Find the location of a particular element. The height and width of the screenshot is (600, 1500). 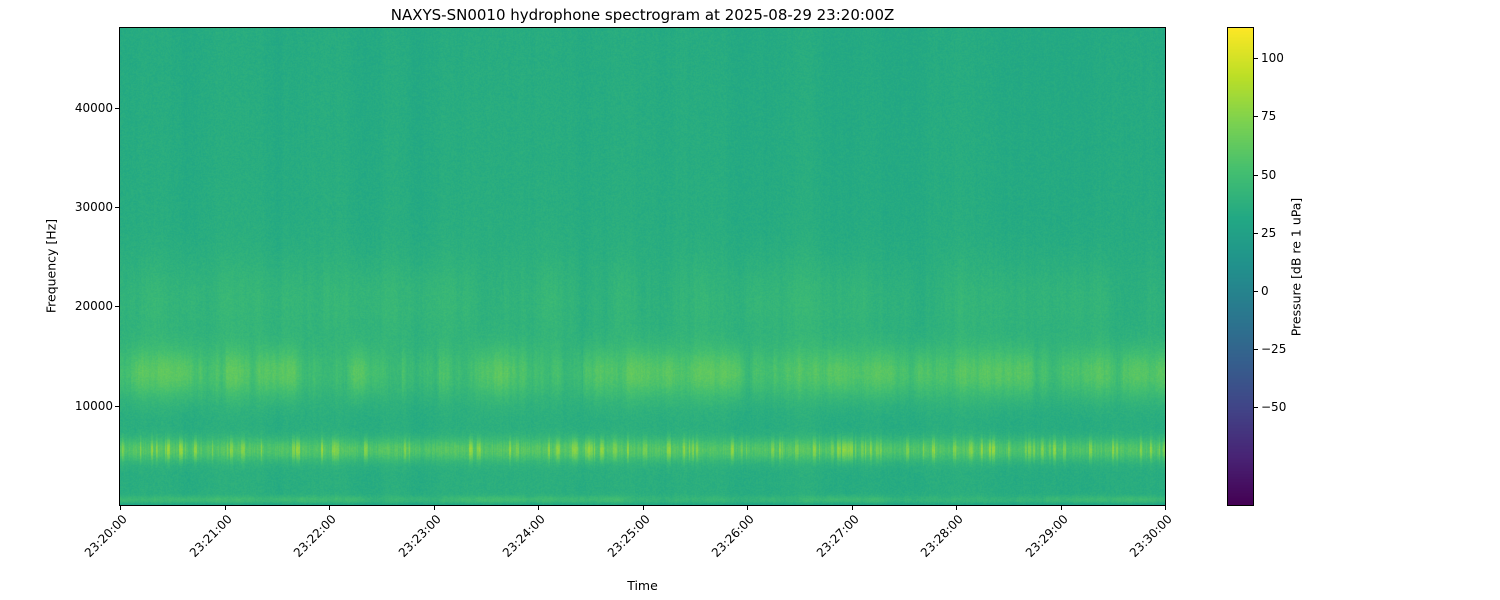

colorbar is located at coordinates (1240, 266).